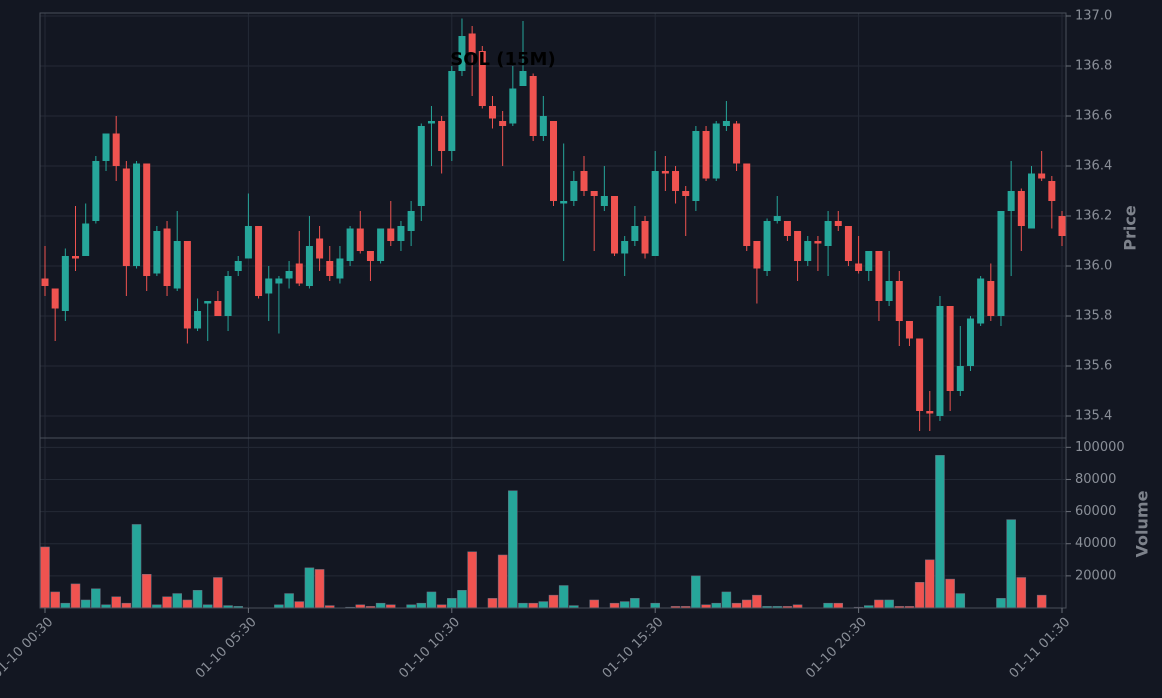  Describe the element at coordinates (1095, 511) in the screenshot. I see `y-tick-label: 60000` at that location.